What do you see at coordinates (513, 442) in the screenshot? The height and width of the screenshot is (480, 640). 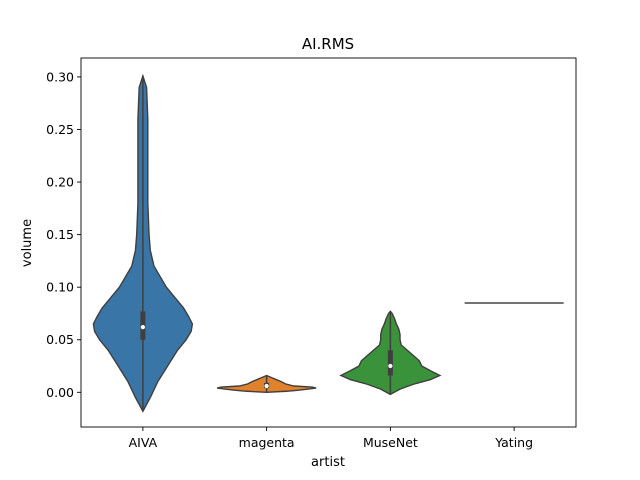 I see `x-tick-label: Yating` at bounding box center [513, 442].